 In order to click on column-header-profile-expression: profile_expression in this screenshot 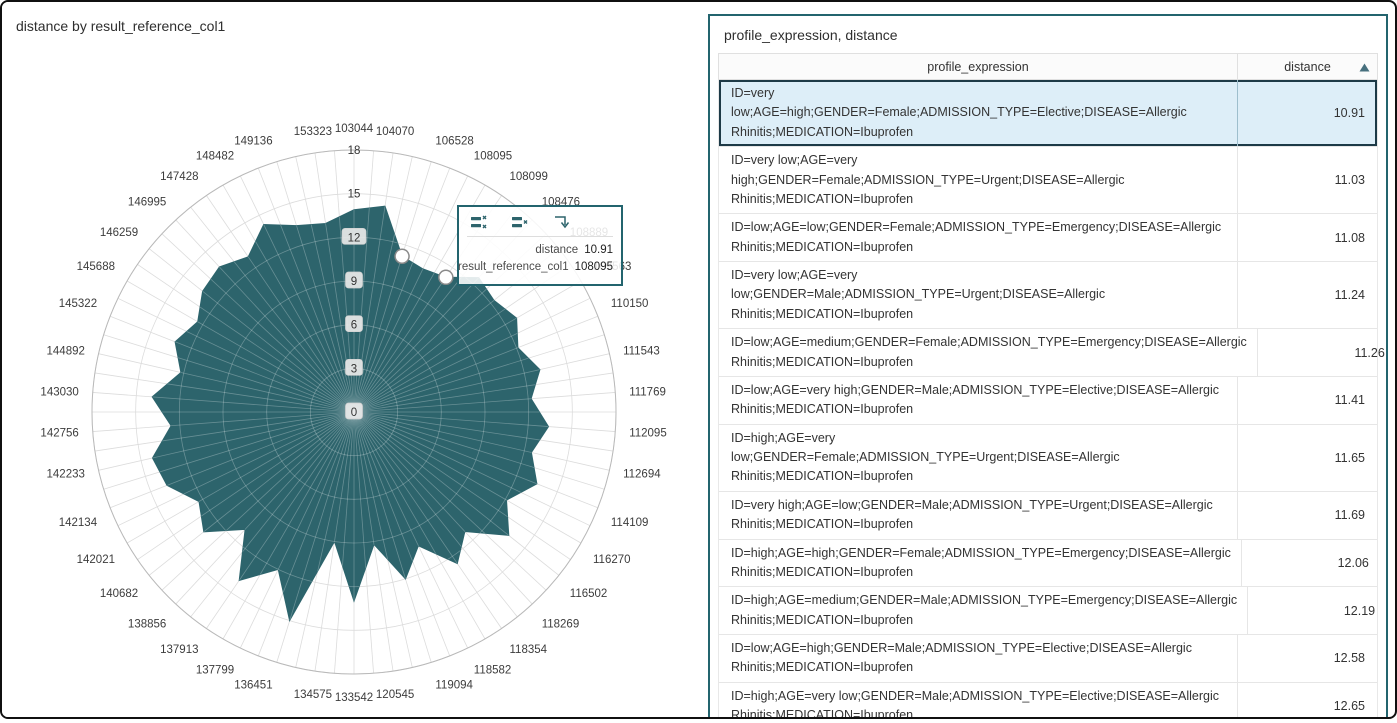, I will do `click(978, 66)`.